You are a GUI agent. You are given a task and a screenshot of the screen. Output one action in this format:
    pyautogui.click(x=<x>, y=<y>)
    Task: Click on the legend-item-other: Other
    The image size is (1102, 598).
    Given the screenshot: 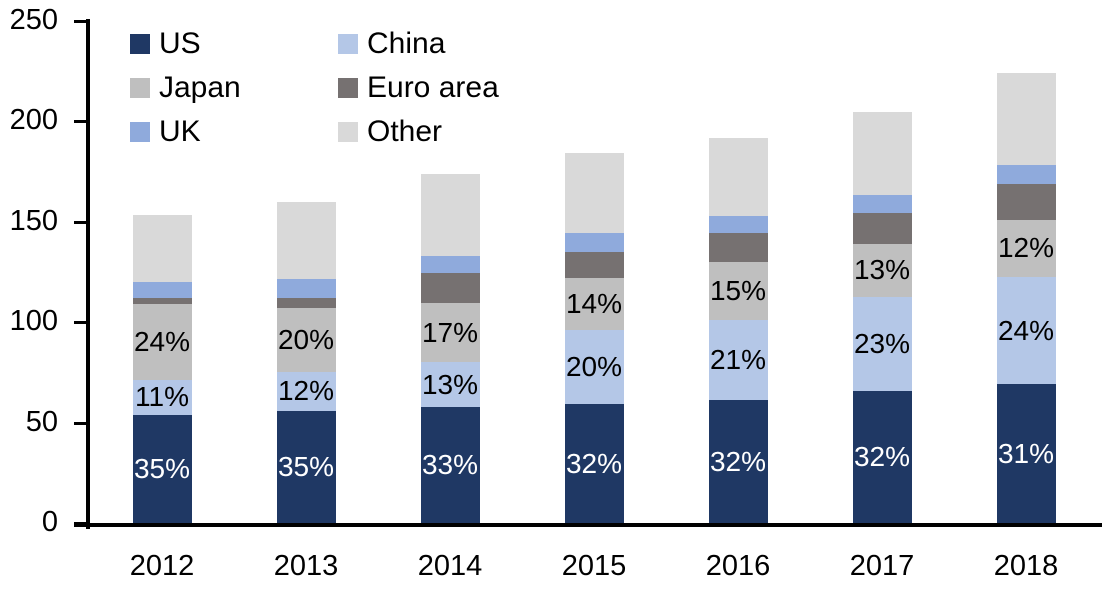 What is the action you would take?
    pyautogui.click(x=418, y=132)
    